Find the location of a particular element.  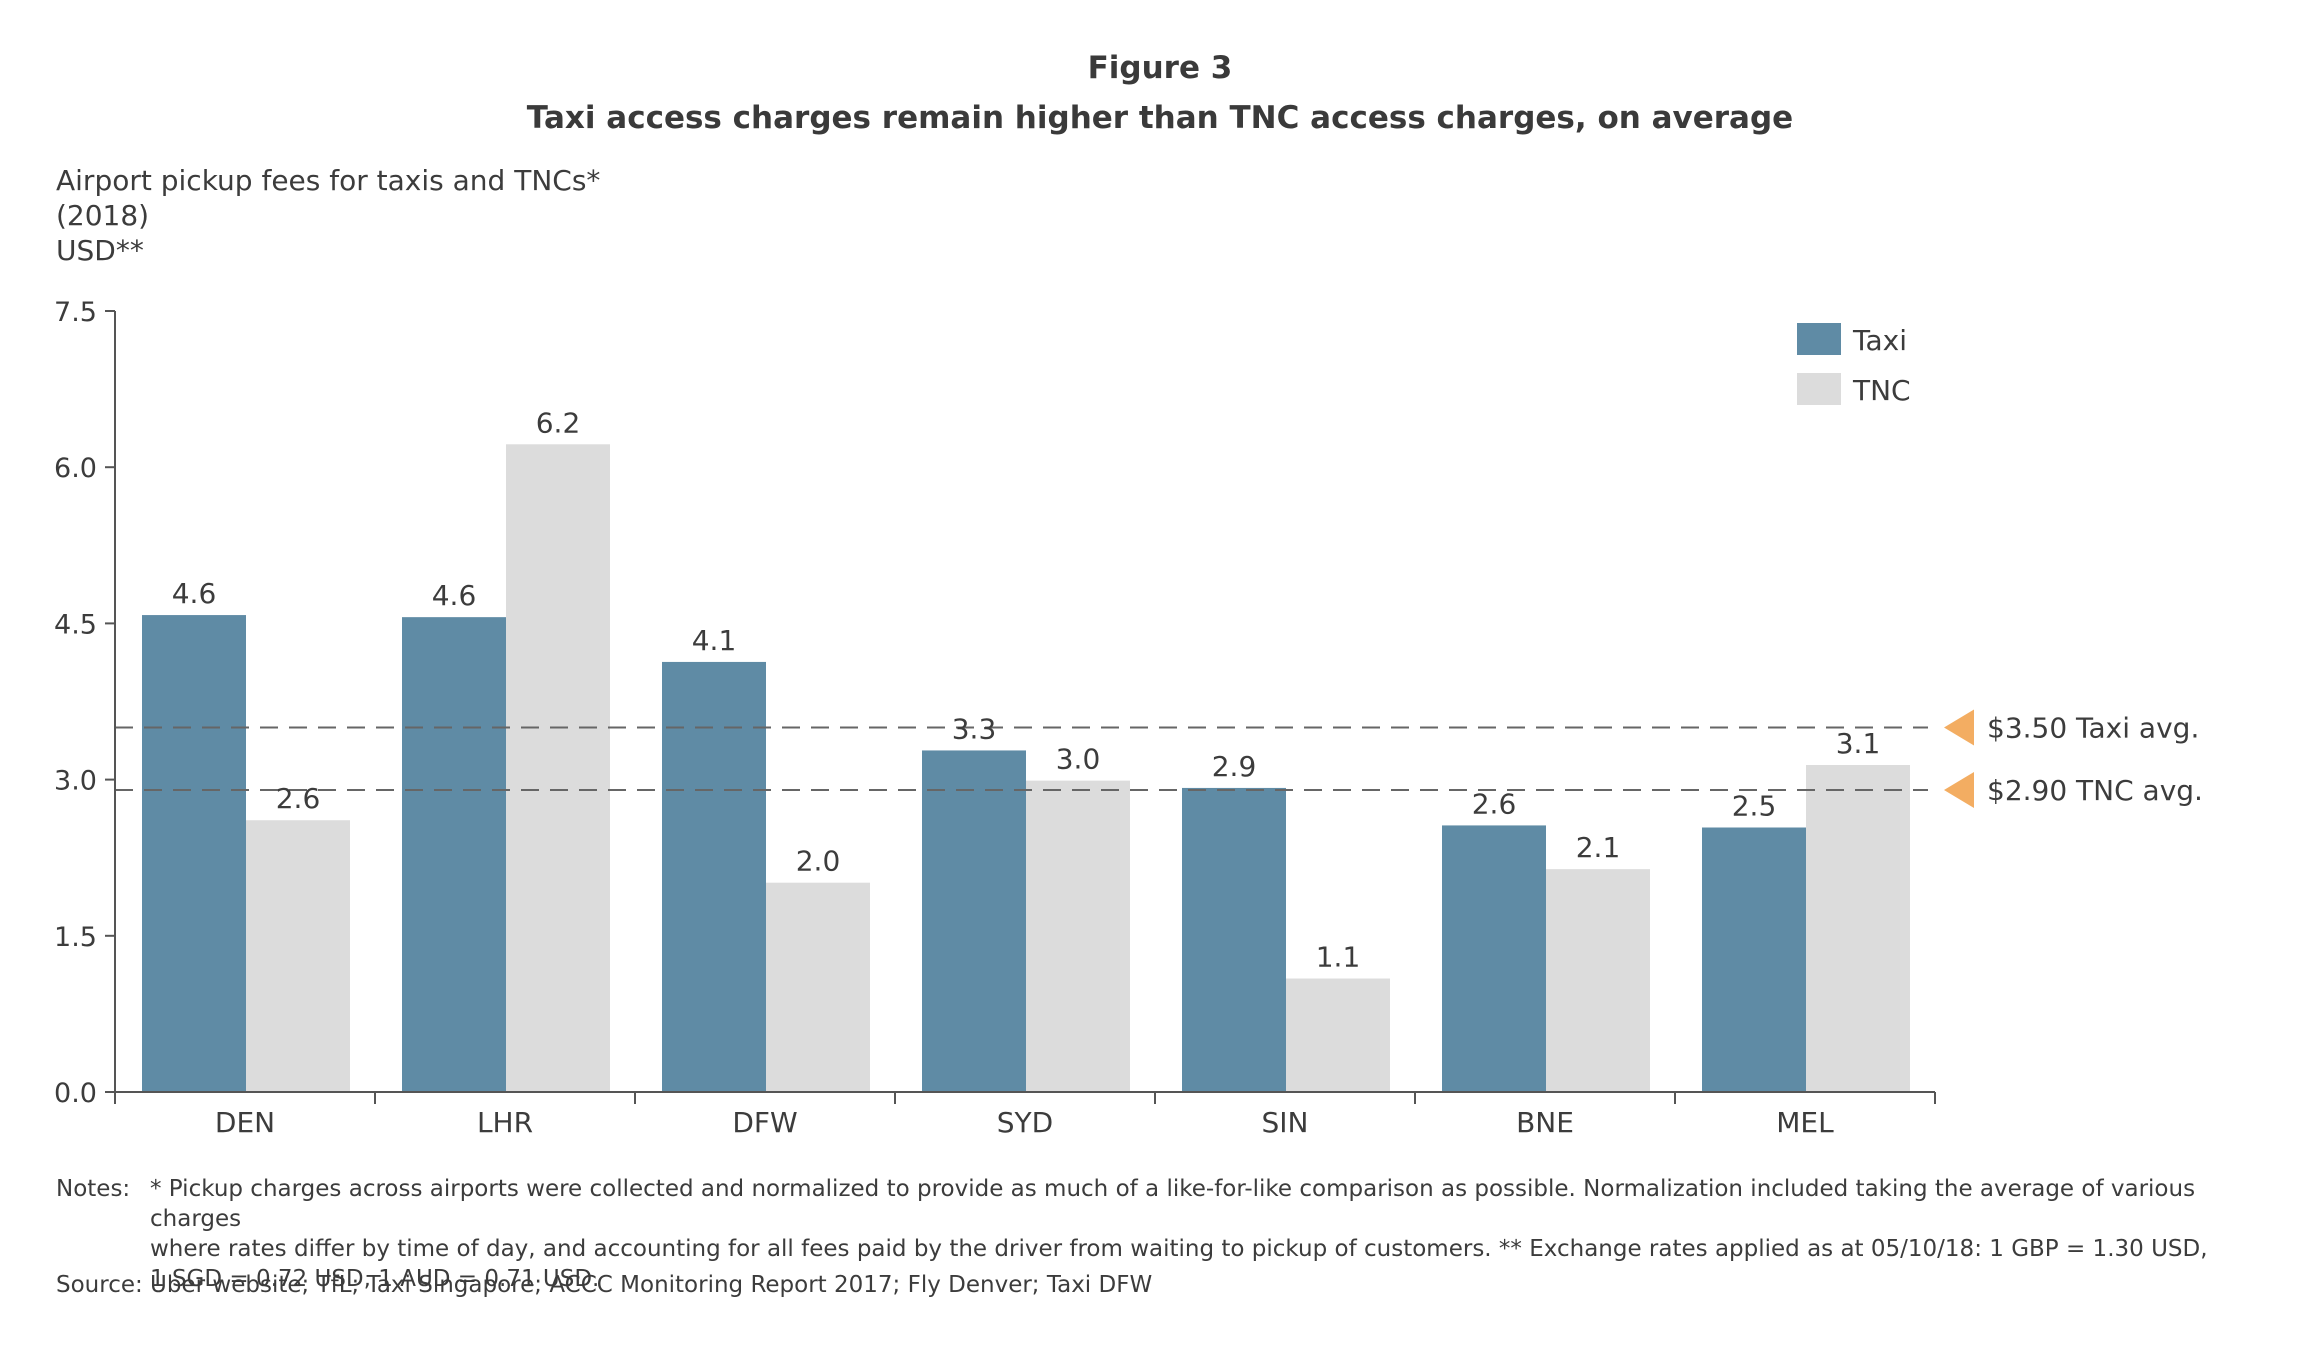

x-tick-label: LHR is located at coordinates (505, 1122).